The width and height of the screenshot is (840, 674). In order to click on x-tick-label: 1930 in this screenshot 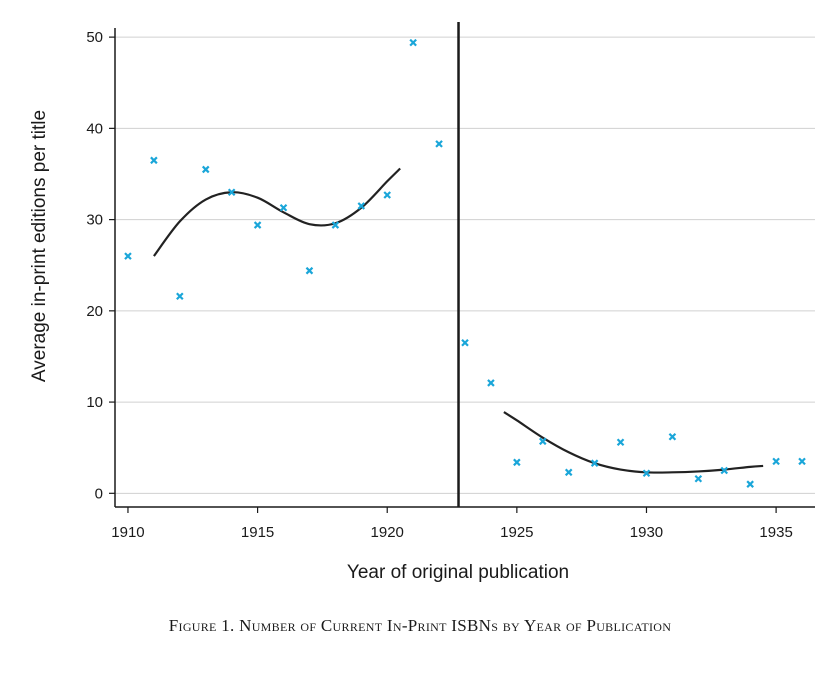, I will do `click(646, 532)`.